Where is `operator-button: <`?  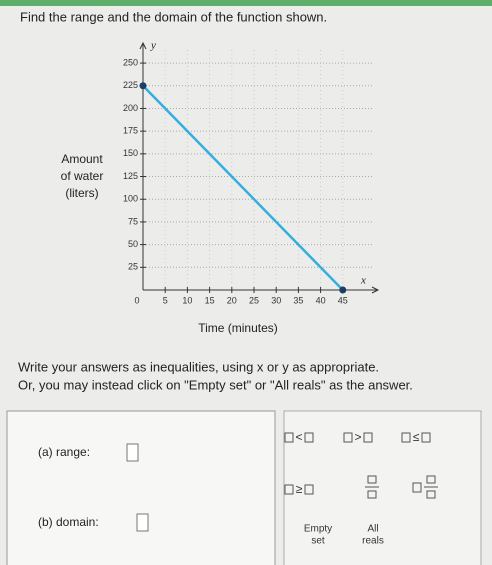
operator-button: < is located at coordinates (299, 437).